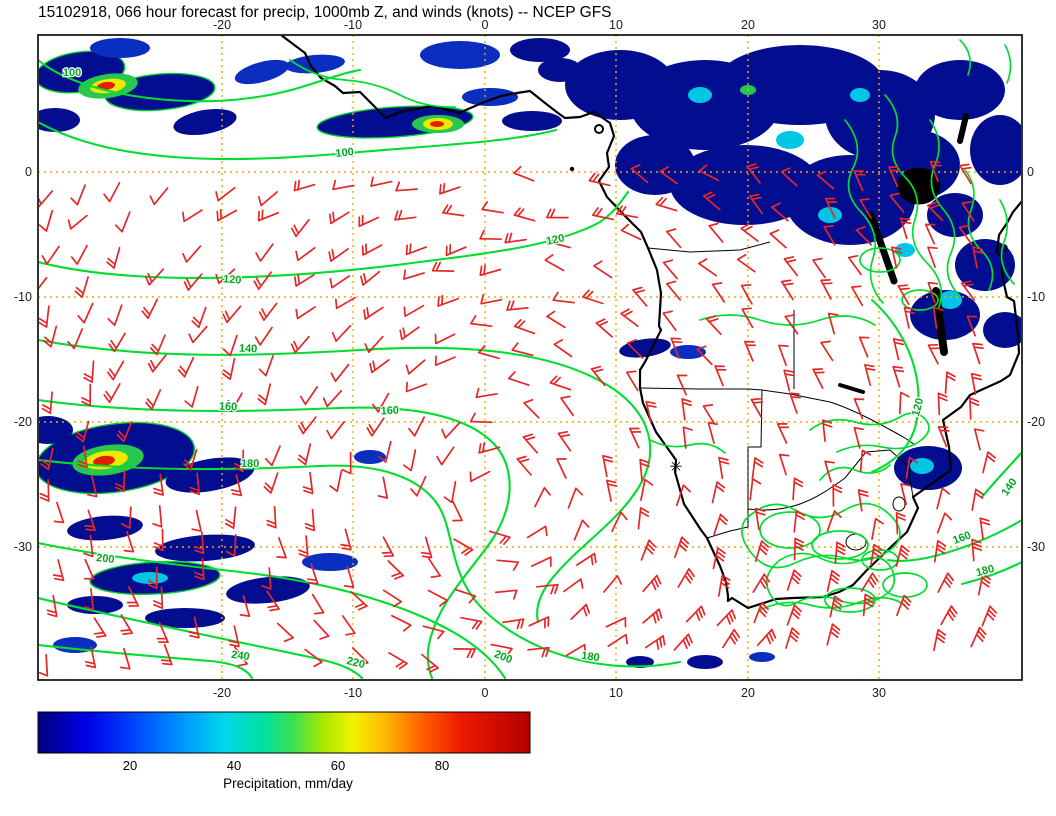 The image size is (1056, 816). Describe the element at coordinates (345, 153) in the screenshot. I see `contour-label: 100` at that location.